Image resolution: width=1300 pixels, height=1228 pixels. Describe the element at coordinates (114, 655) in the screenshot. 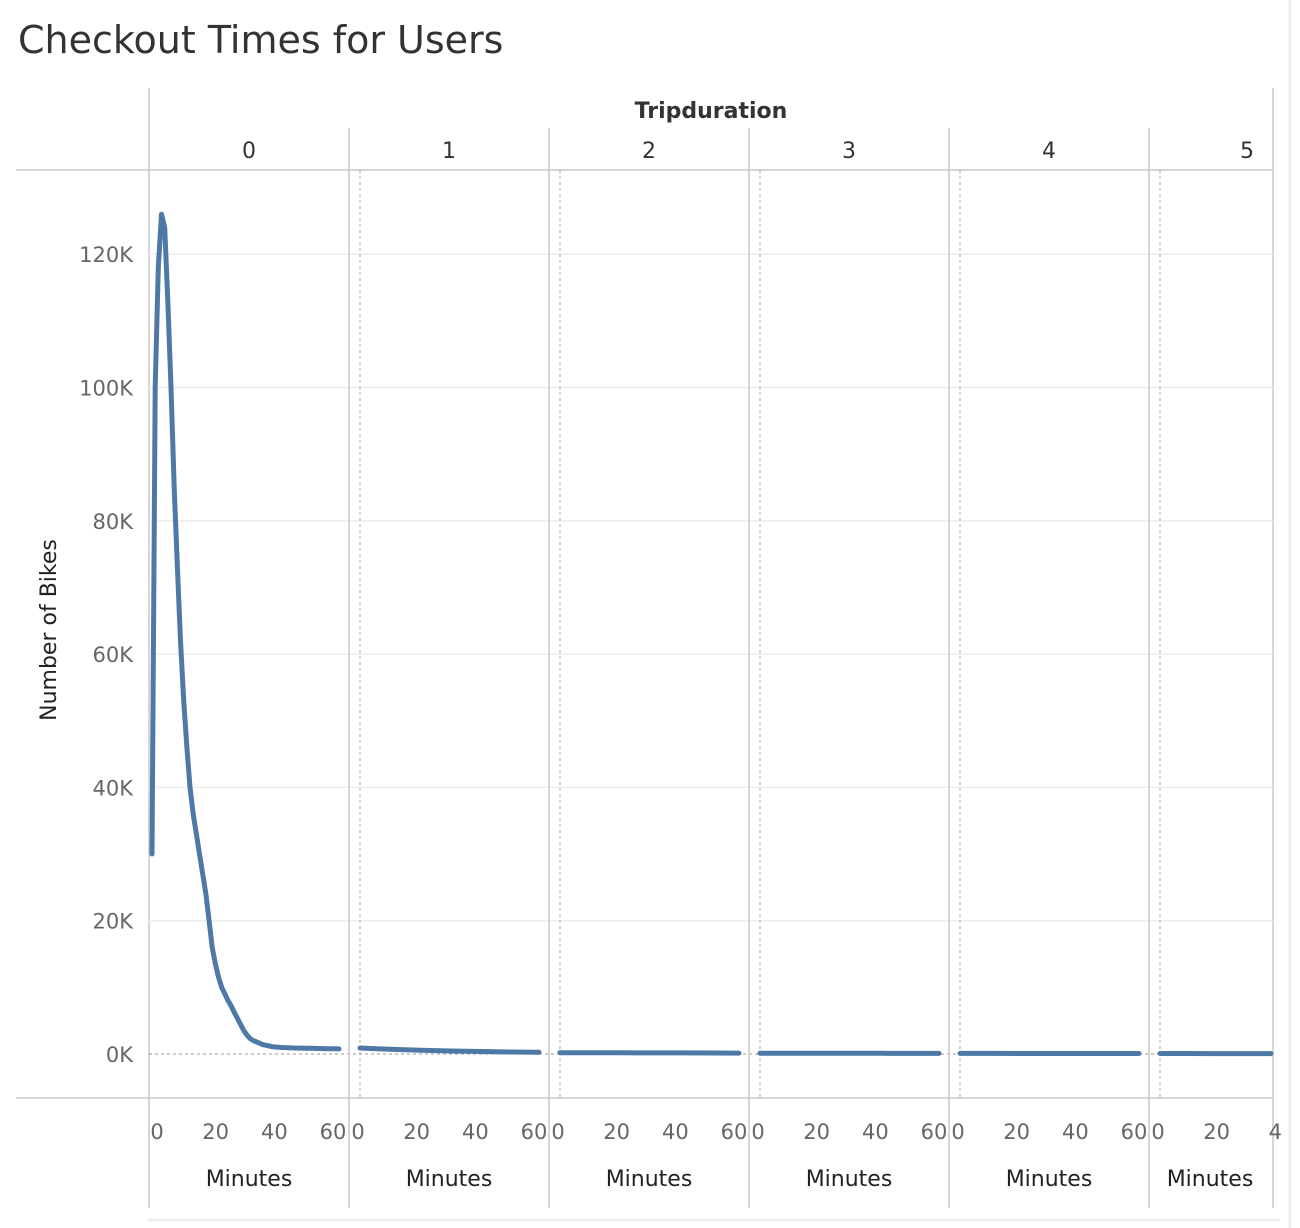

I see `y-tick-label: 60K` at that location.